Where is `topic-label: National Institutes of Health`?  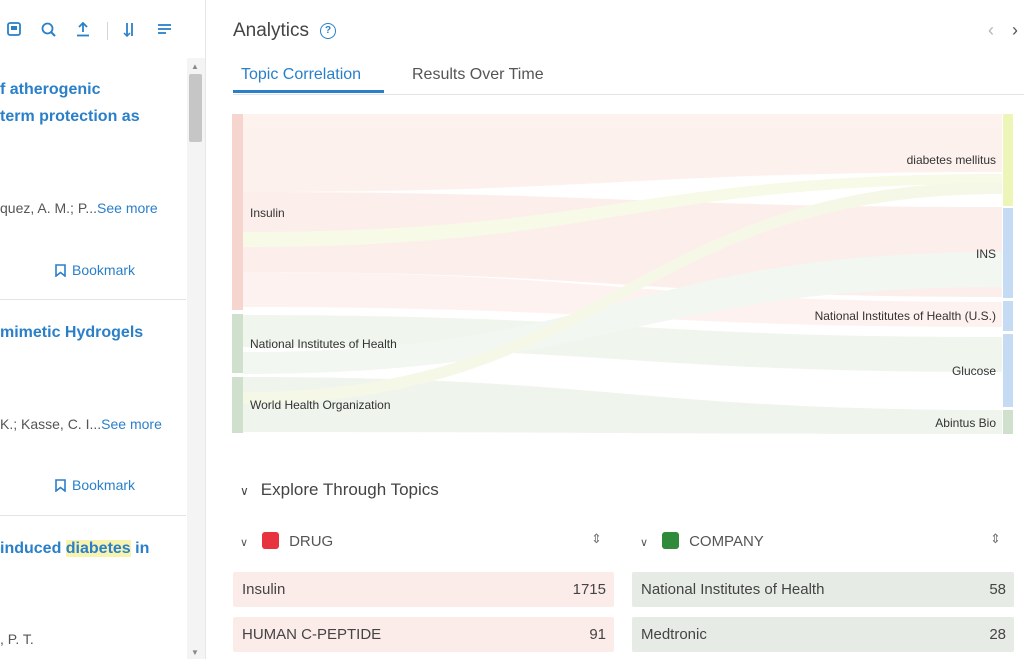
topic-label: National Institutes of Health is located at coordinates (733, 589).